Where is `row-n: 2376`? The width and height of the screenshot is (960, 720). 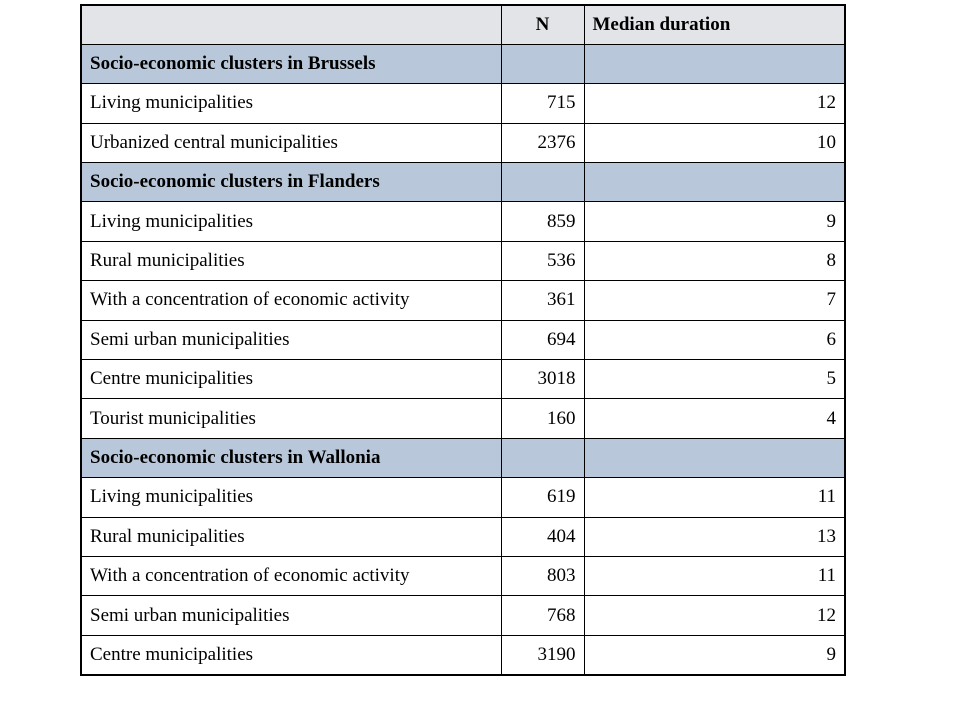
row-n: 2376 is located at coordinates (542, 143).